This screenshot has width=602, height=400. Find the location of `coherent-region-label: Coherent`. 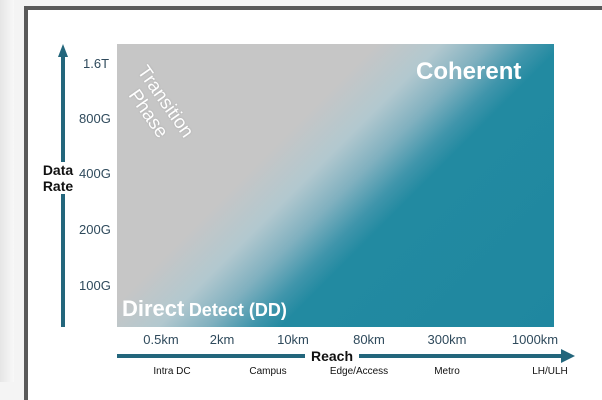

coherent-region-label: Coherent is located at coordinates (469, 71).